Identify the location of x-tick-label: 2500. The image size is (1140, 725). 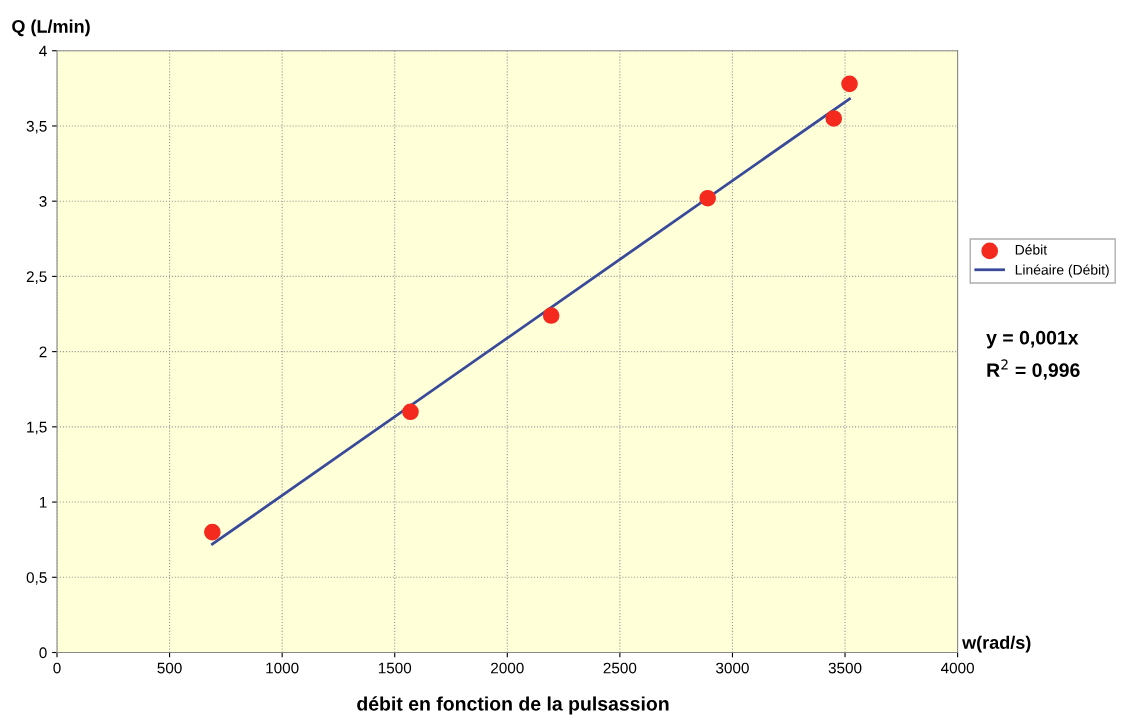
(620, 668).